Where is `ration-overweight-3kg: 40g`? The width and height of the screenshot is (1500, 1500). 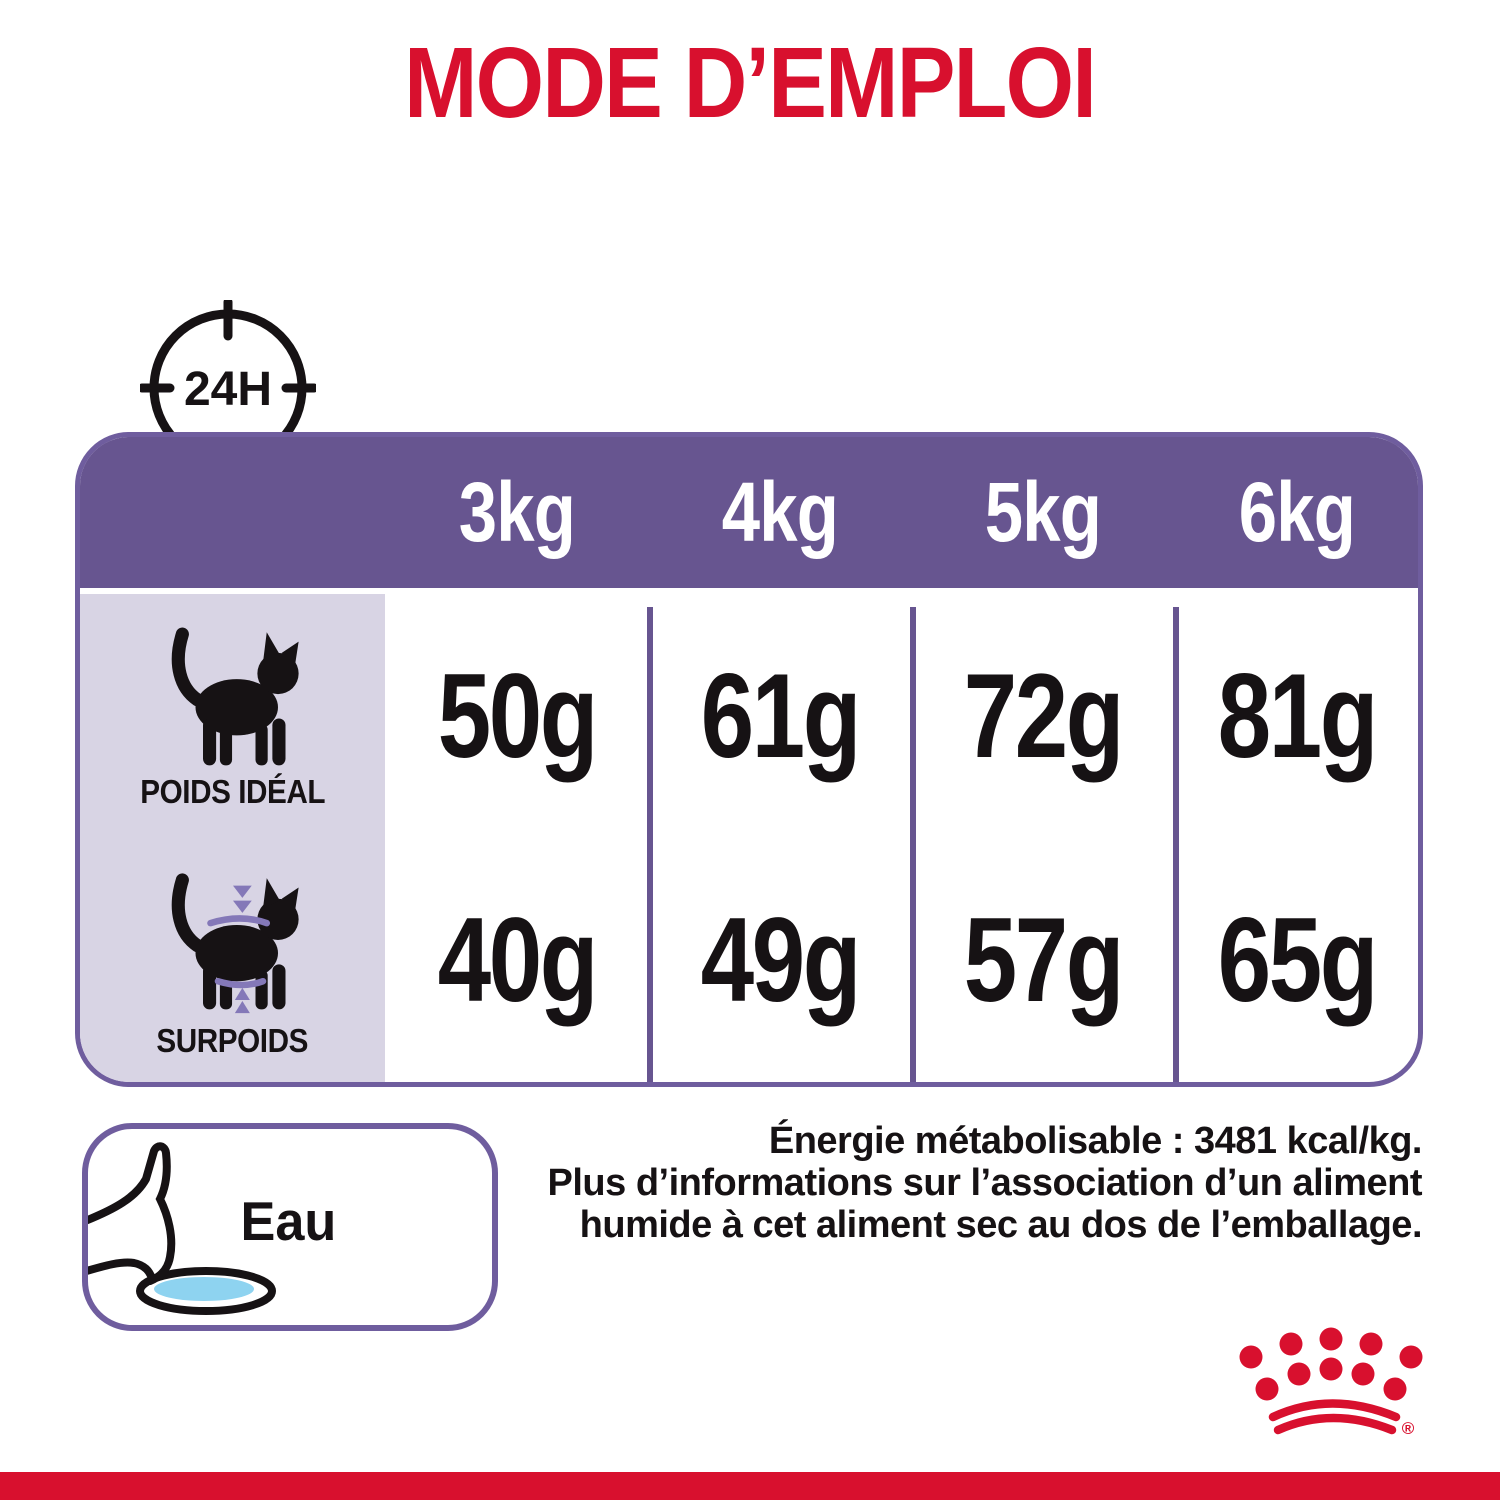 ration-overweight-3kg: 40g is located at coordinates (518, 960).